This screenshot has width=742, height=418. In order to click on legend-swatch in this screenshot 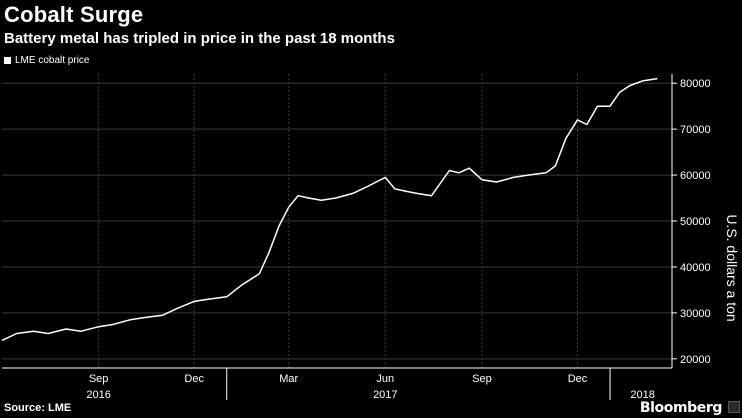, I will do `click(7, 60)`.